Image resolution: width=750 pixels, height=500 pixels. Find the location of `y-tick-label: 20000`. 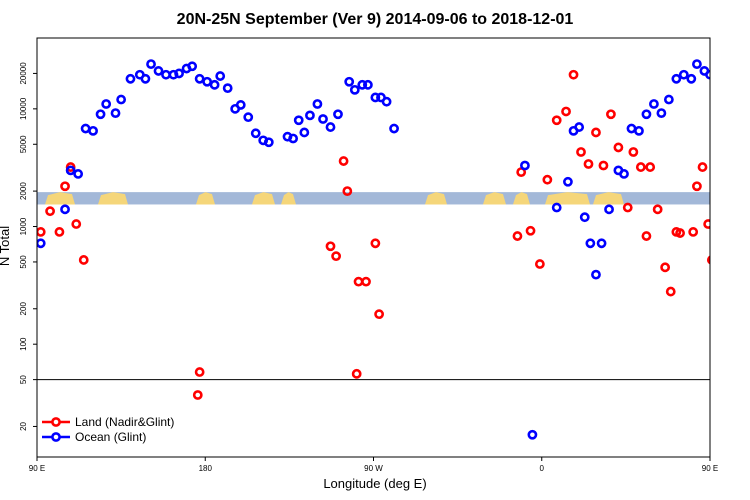

y-tick-label: 20000 is located at coordinates (23, 73).